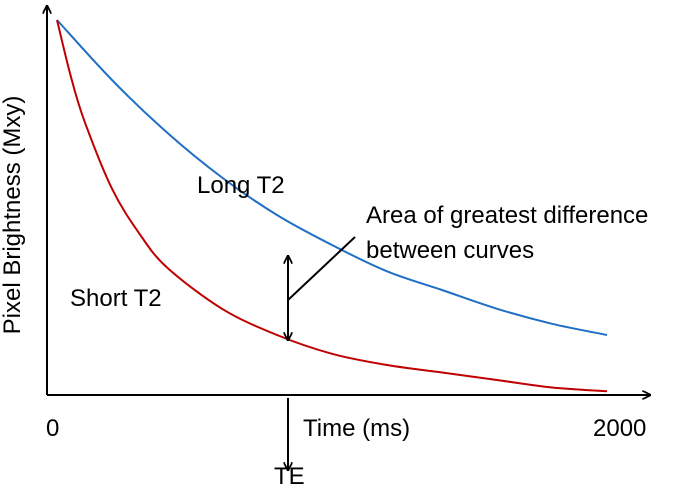  I want to click on callout-leader-line, so click(321, 268).